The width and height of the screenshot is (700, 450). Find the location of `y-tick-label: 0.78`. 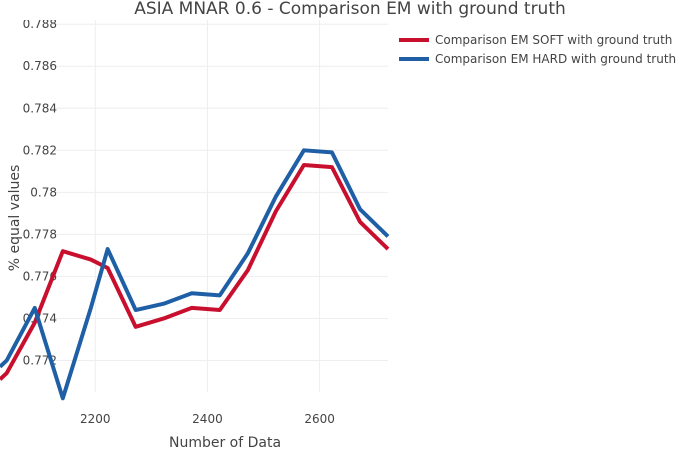

y-tick-label: 0.78 is located at coordinates (43, 192).